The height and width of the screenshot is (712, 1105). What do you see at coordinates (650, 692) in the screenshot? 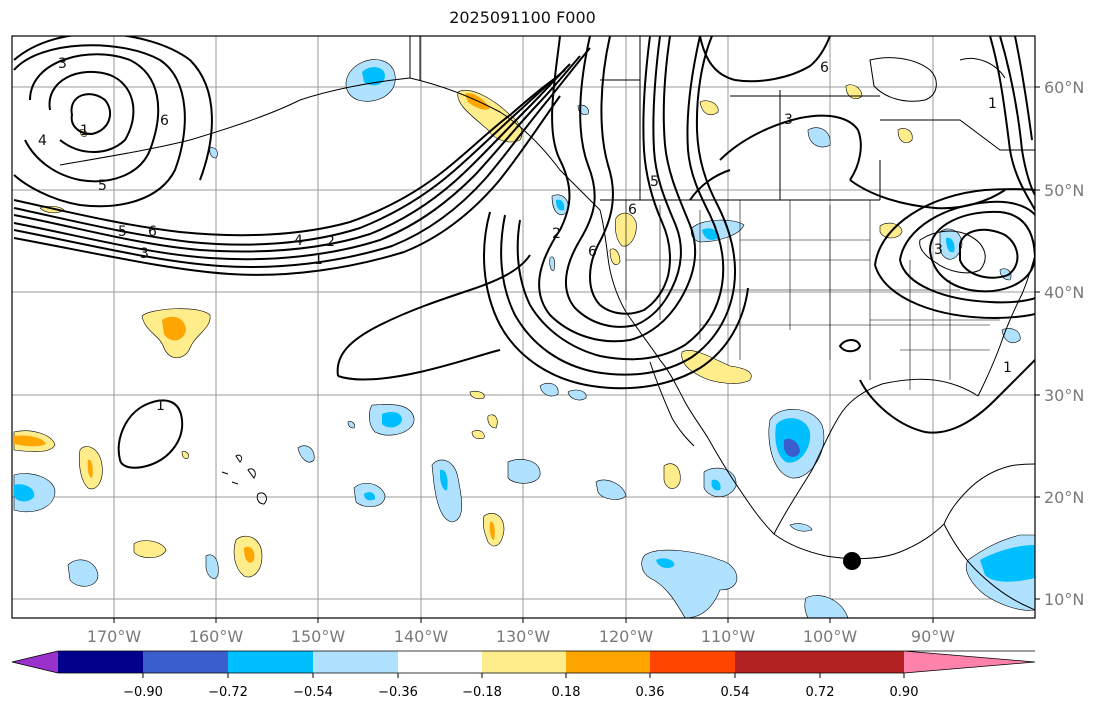
I see `colorbar-tick-label: 0.36` at bounding box center [650, 692].